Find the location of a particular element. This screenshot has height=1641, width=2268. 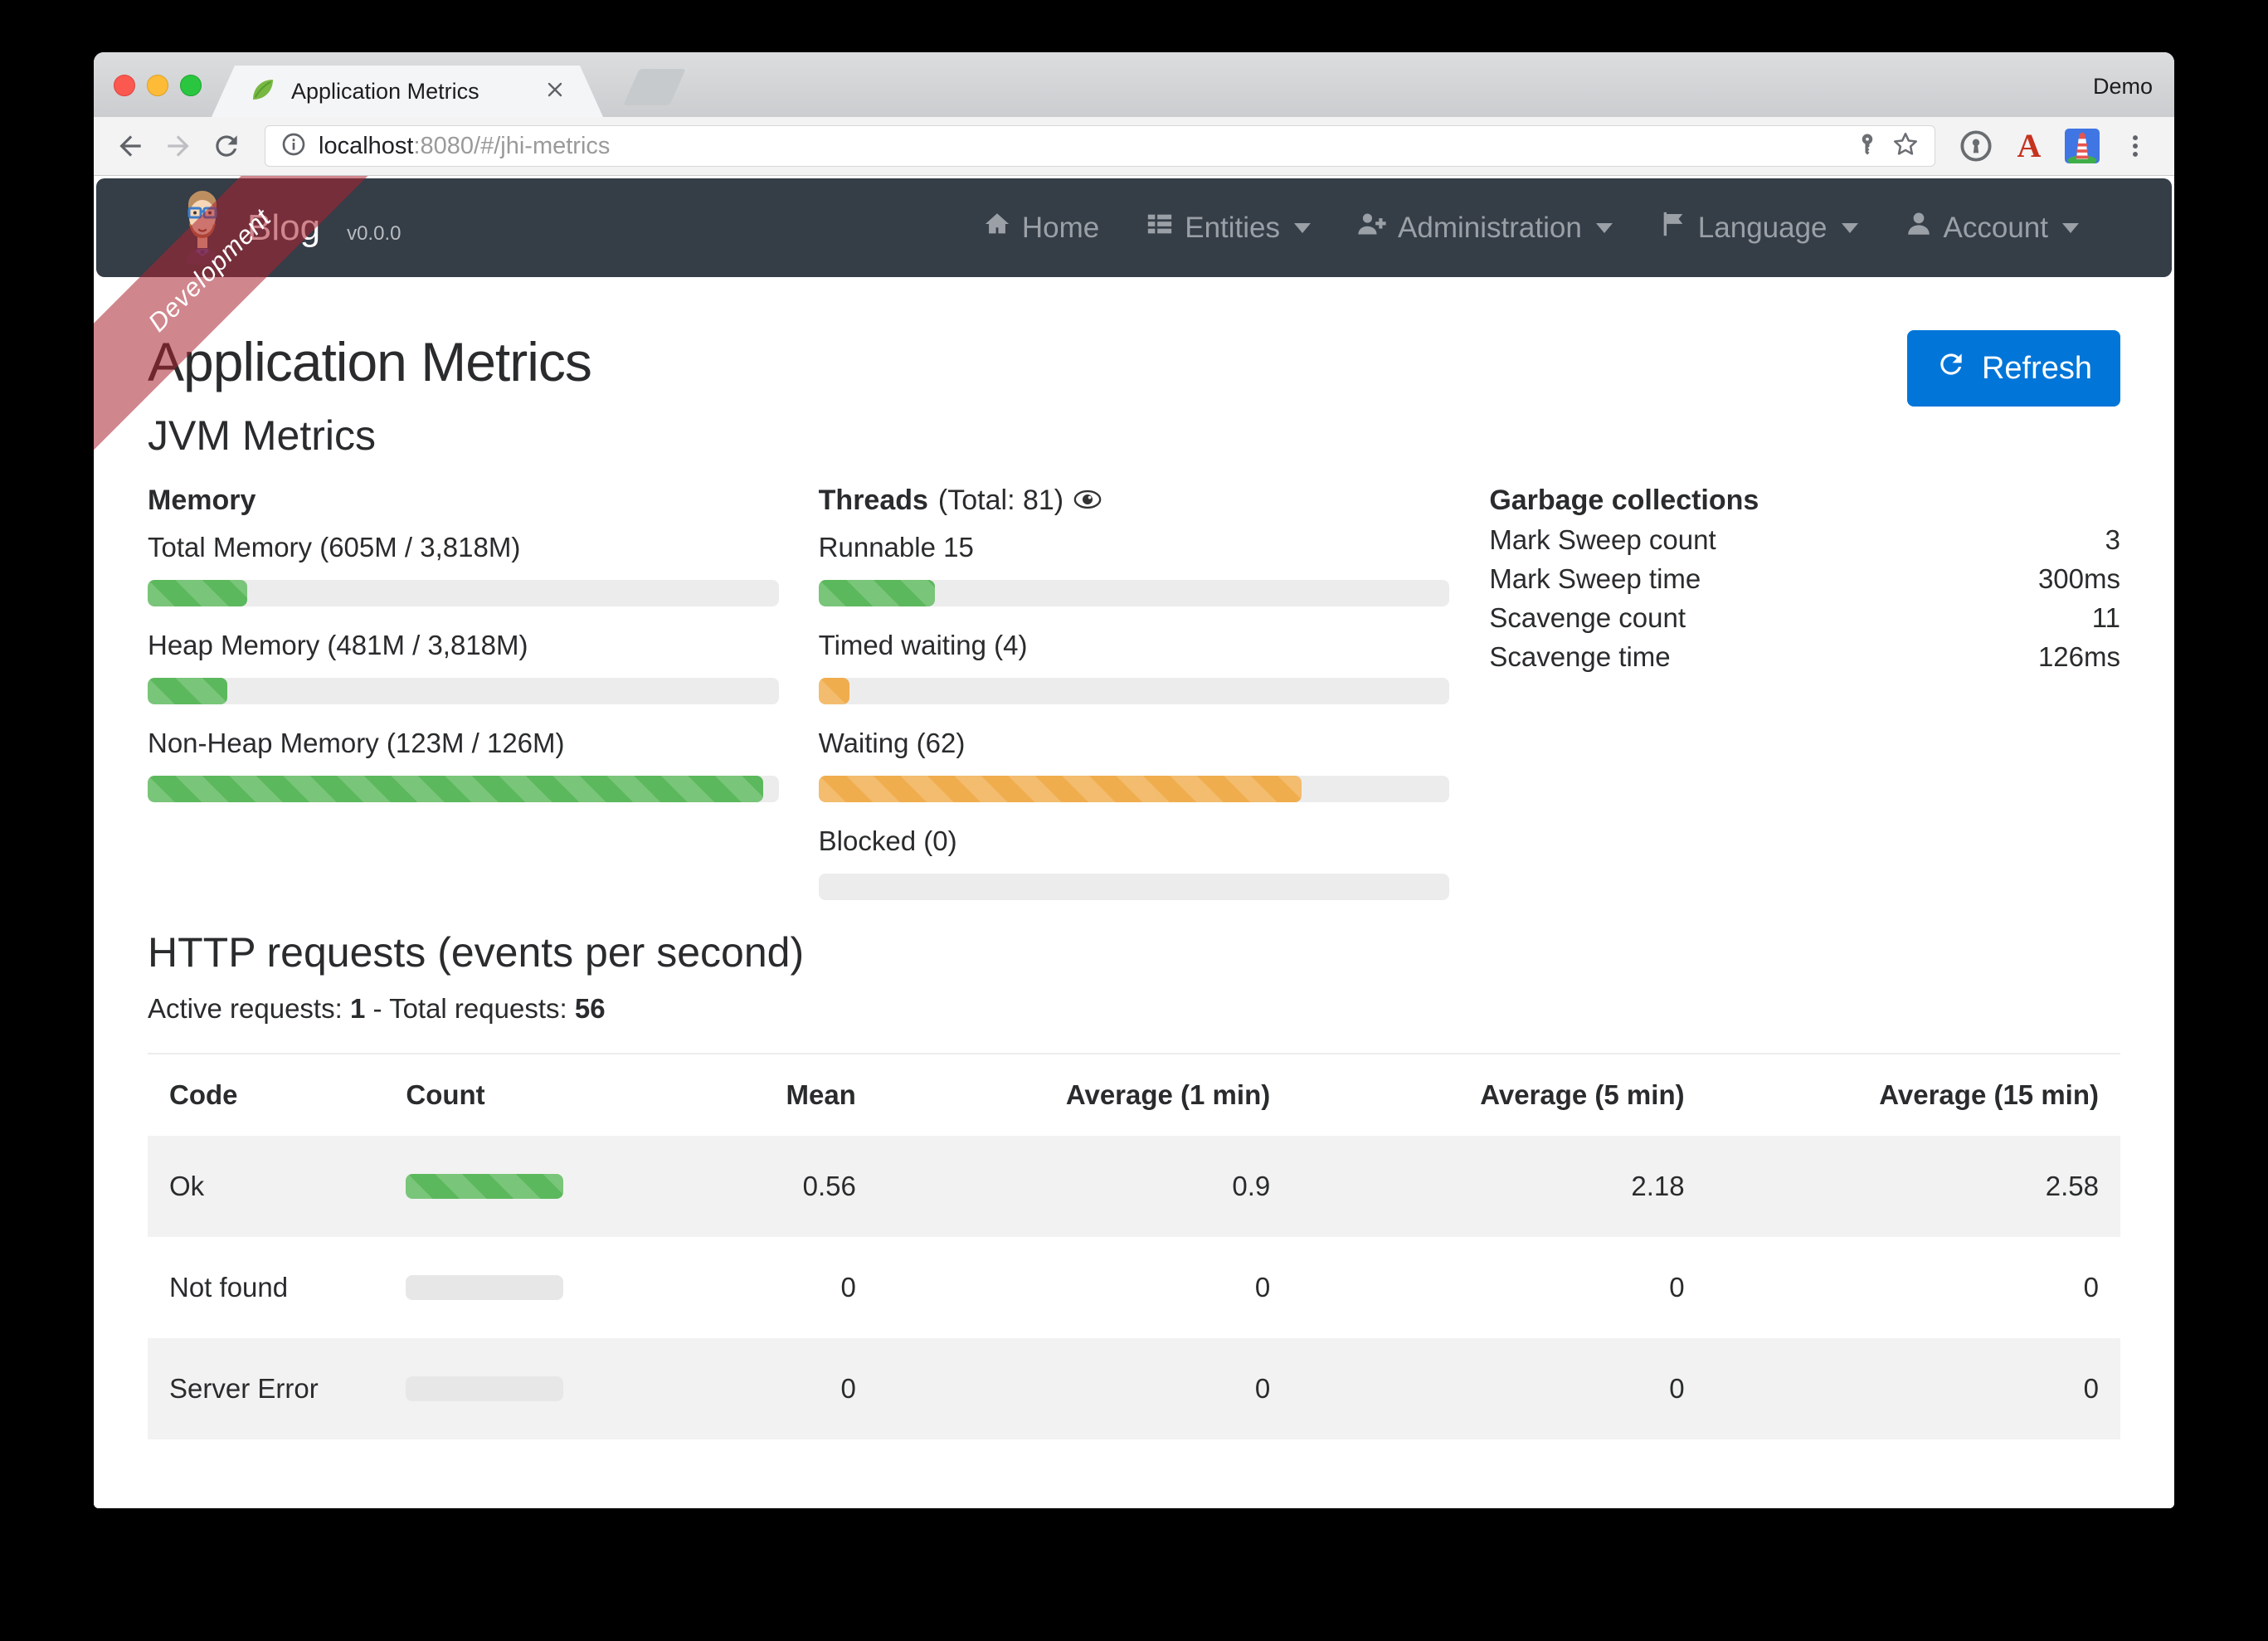

nav-item-label: Account is located at coordinates (1995, 227).